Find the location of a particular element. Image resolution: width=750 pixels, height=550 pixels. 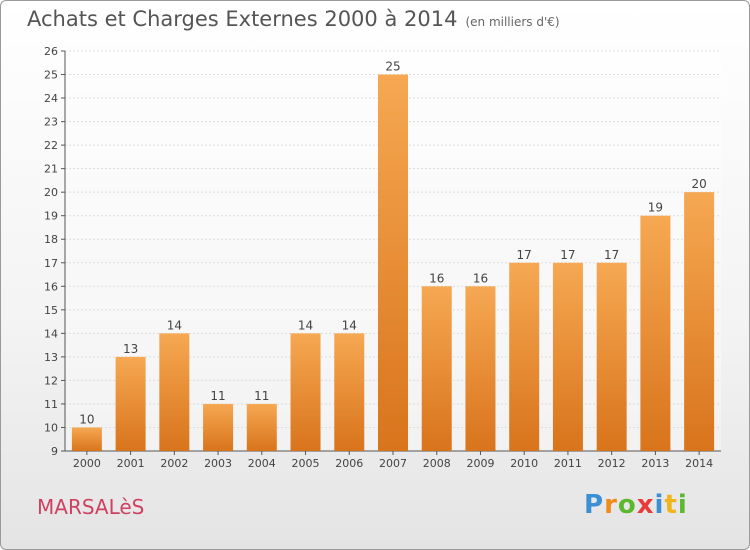

value-label-2006: 14 is located at coordinates (349, 325).